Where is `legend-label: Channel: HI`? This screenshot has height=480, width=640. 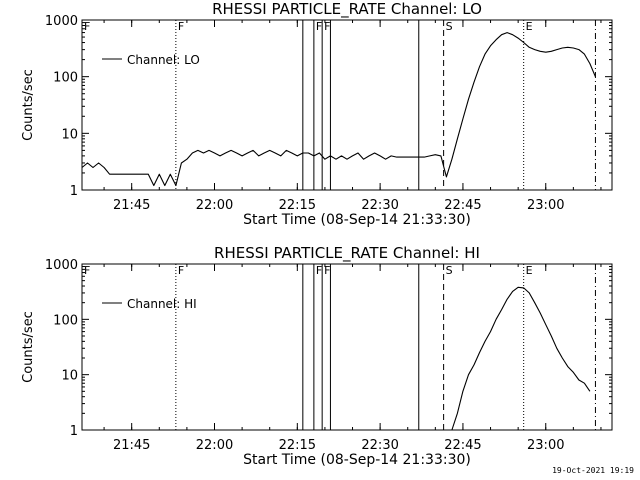
legend-label: Channel: HI is located at coordinates (162, 304).